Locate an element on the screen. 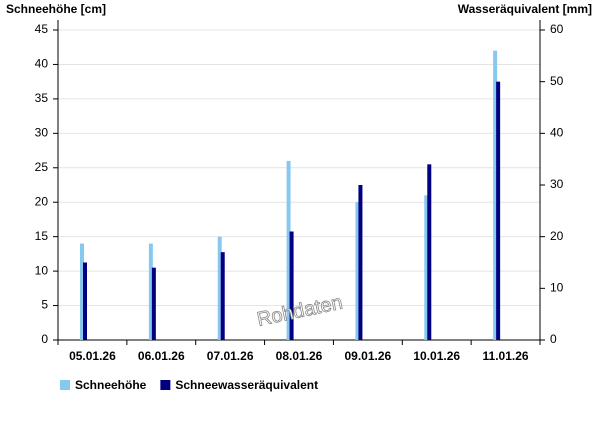  y-tick-label: 40 is located at coordinates (42, 64).